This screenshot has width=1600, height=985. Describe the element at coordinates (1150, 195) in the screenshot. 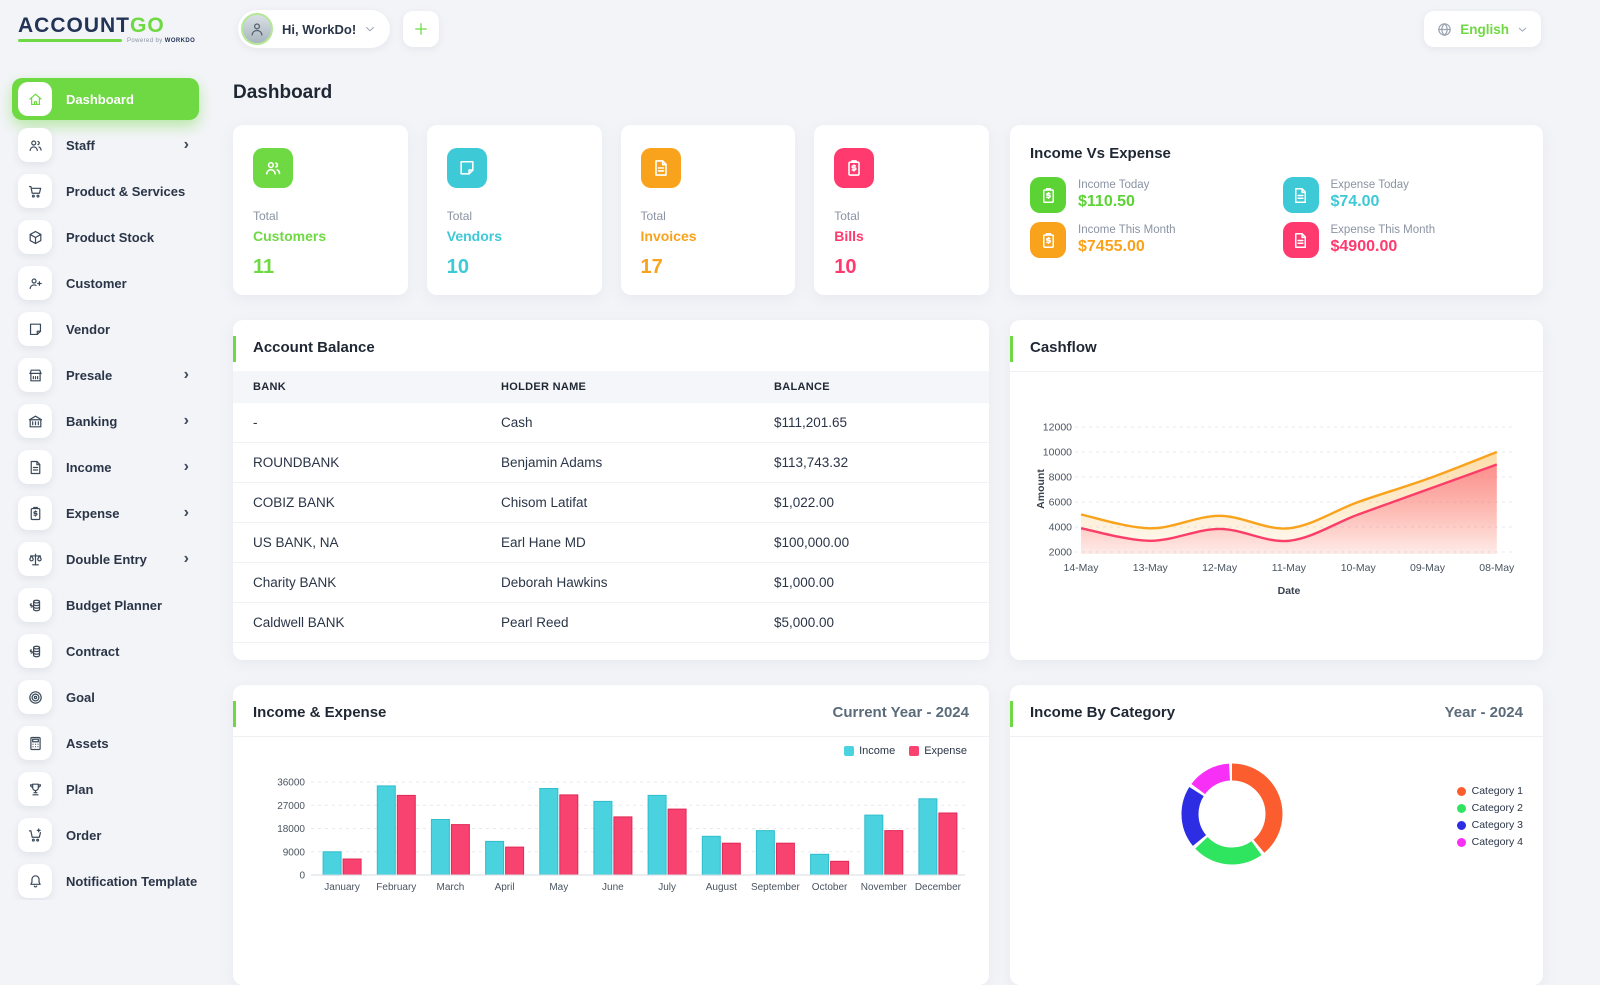

I see `ive-item-income-today: Income Today $110.50` at that location.